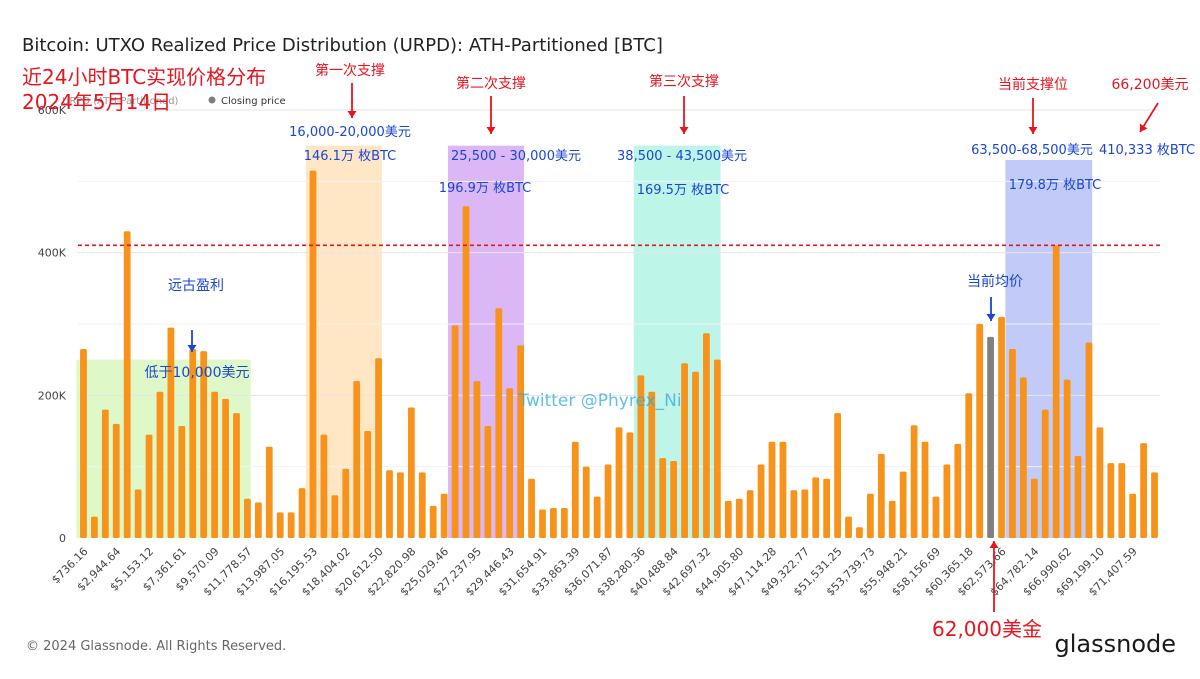 The image size is (1200, 679). I want to click on avg-arrow-head, so click(991, 317).